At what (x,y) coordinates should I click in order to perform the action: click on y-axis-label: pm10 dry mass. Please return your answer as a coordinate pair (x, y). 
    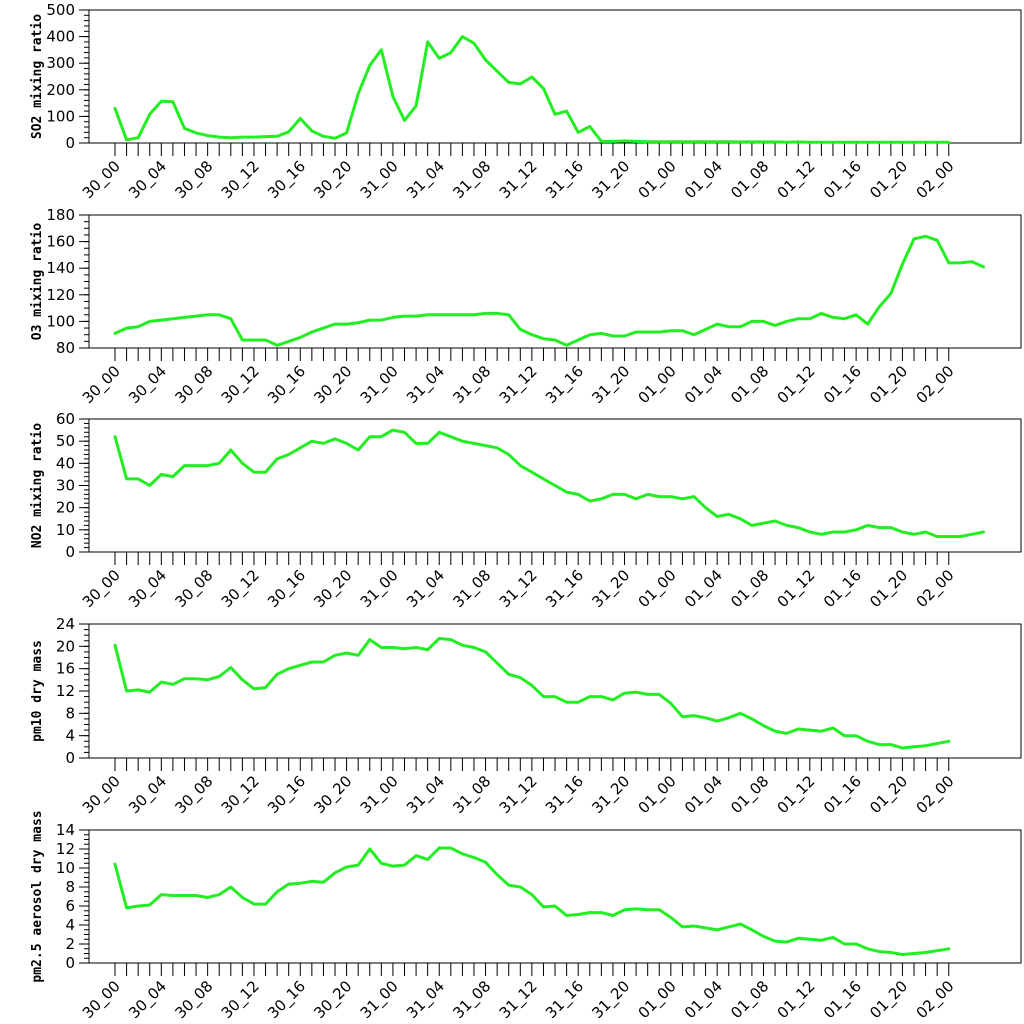
    Looking at the image, I should click on (37, 691).